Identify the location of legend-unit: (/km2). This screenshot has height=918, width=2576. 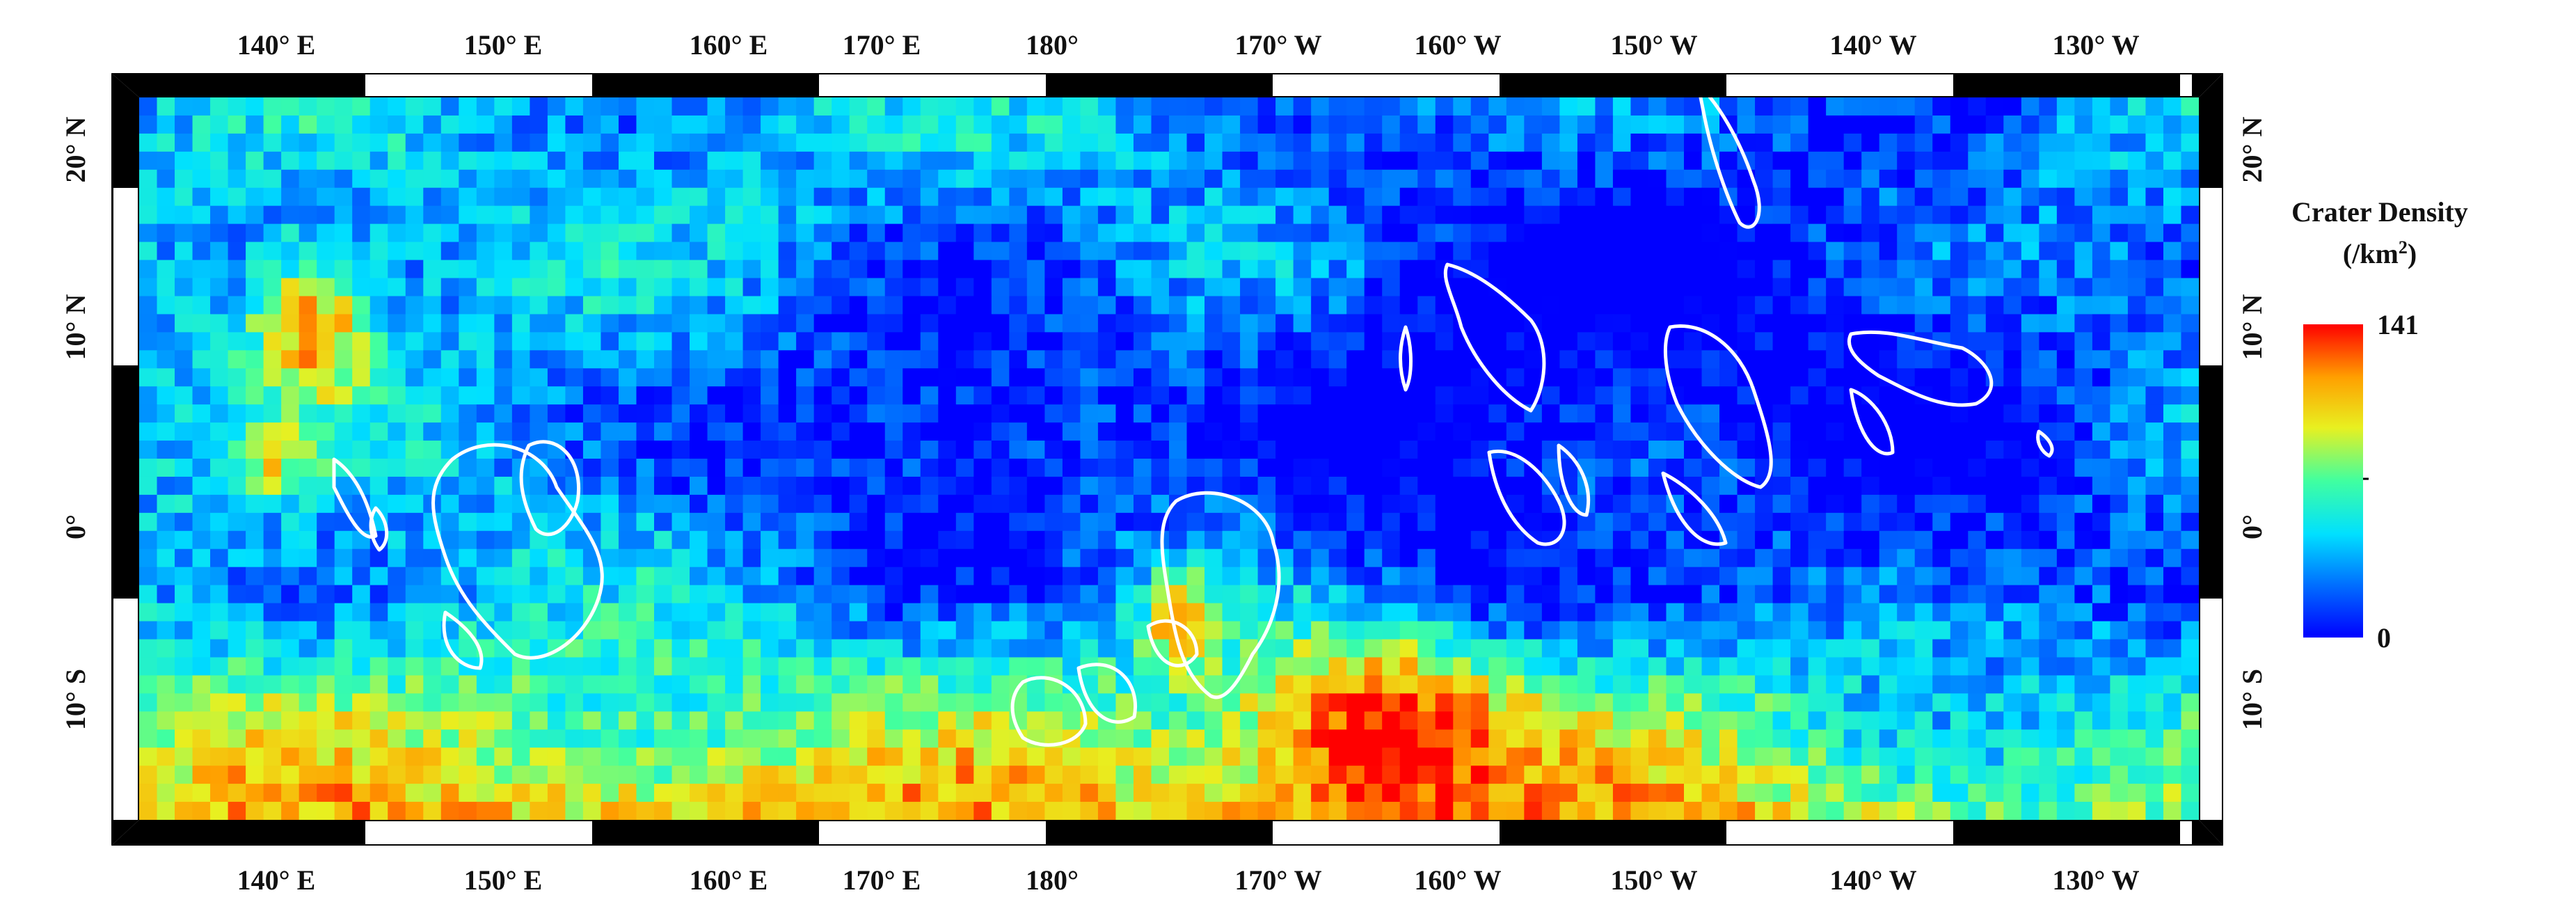
(2380, 253).